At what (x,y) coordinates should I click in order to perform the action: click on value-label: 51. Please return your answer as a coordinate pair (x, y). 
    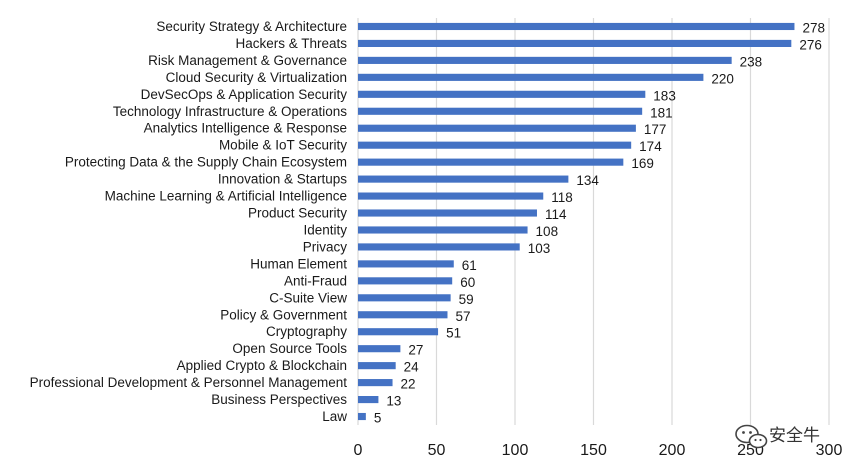
    Looking at the image, I should click on (453, 333).